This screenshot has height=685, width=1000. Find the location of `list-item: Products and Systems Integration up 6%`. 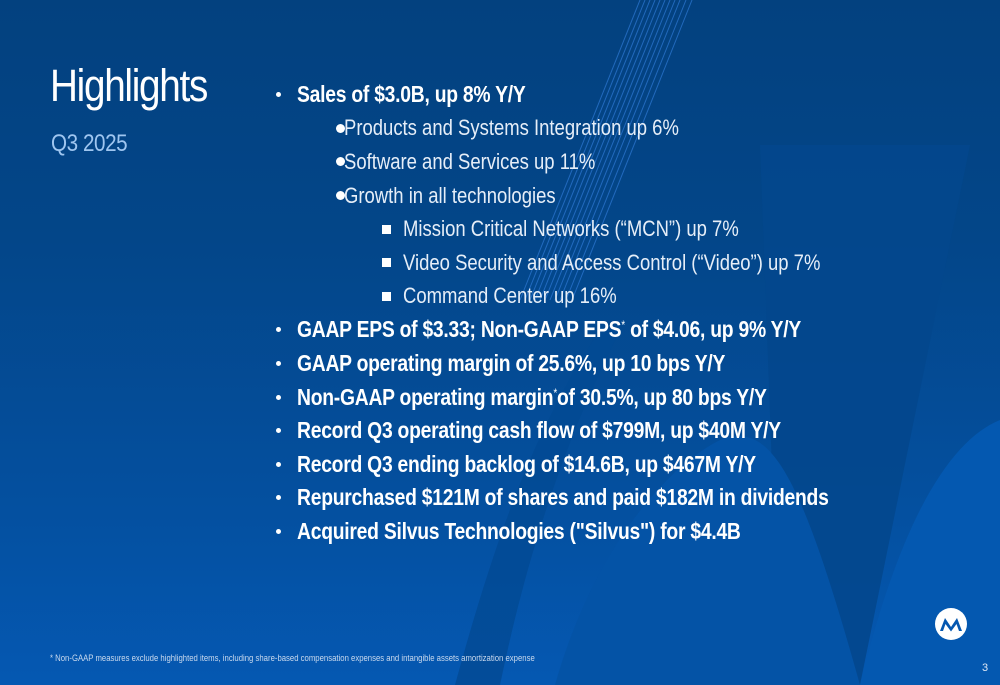

list-item: Products and Systems Integration up 6% is located at coordinates (622, 129).